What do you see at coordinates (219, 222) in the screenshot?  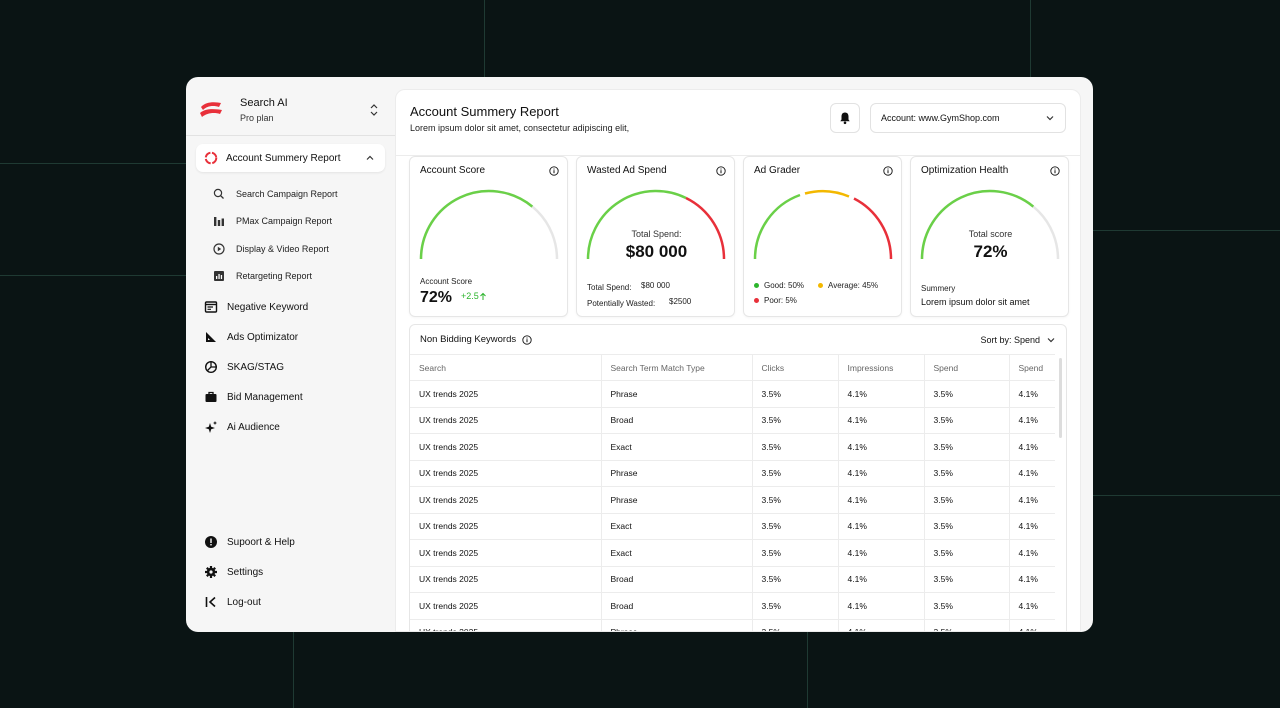 I see `bar-chart-icon` at bounding box center [219, 222].